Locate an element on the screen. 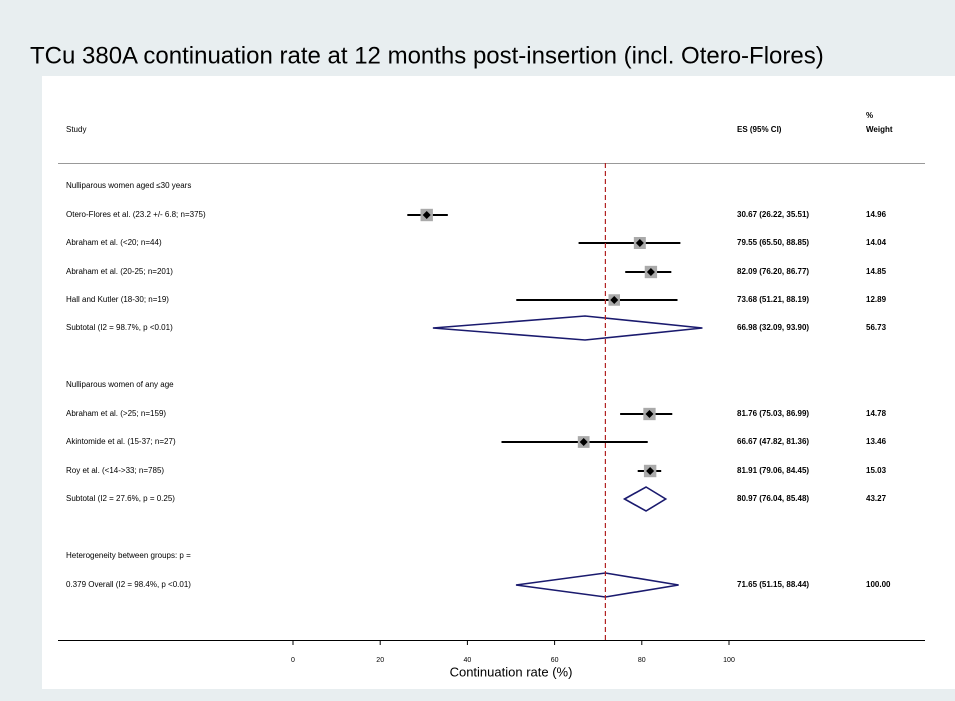 The image size is (955, 701). row-label: Subtotal (I2 = 98.7%, p <0.01) is located at coordinates (119, 327).